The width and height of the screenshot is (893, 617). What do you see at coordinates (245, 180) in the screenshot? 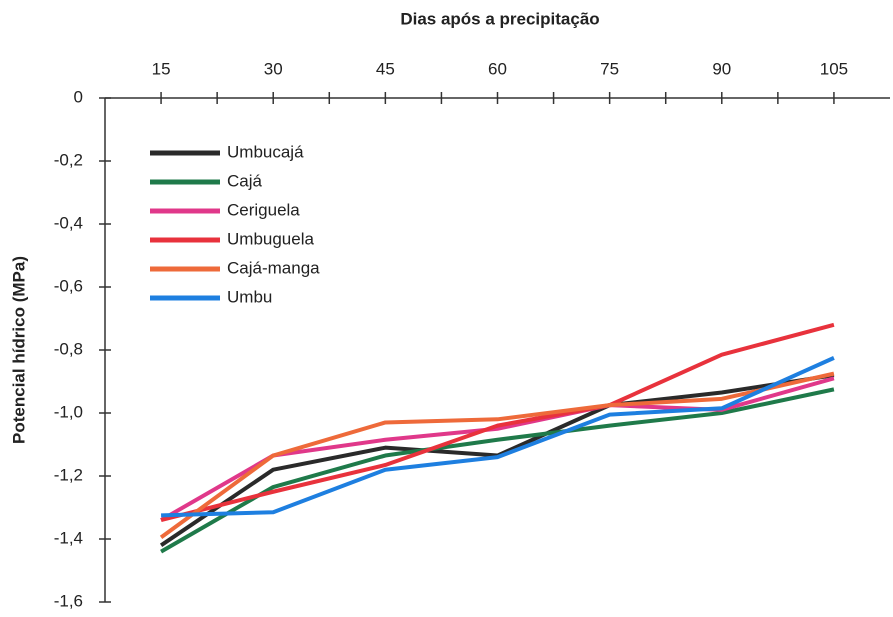
I see `legend-label: Cajá` at bounding box center [245, 180].